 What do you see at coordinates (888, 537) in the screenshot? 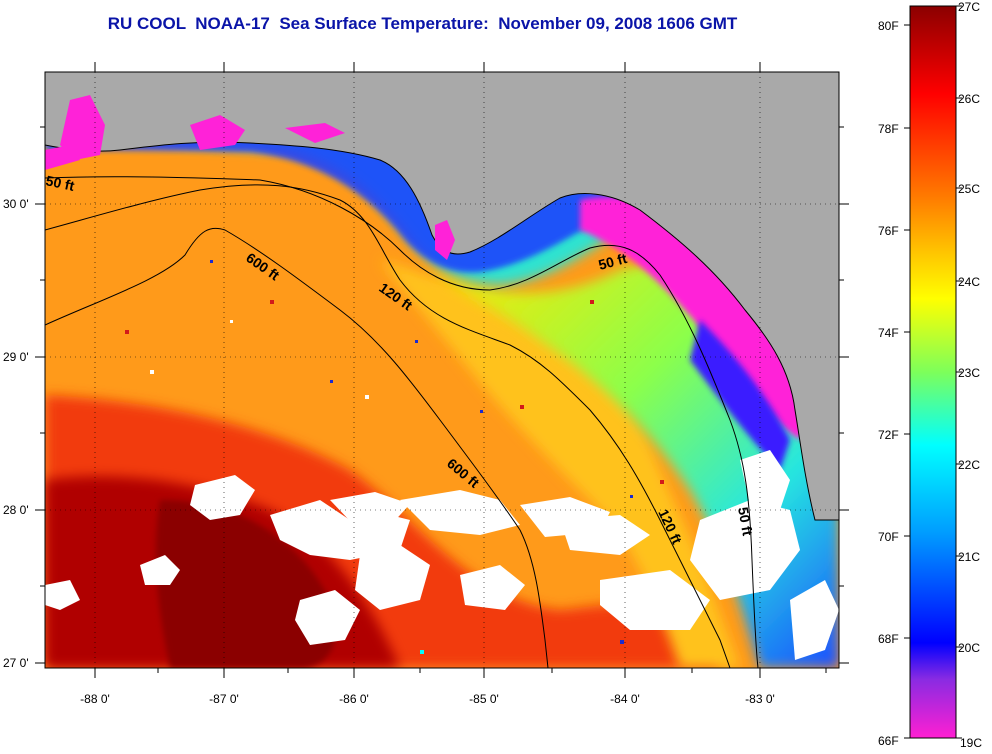
I see `f-label-70: 70F` at bounding box center [888, 537].